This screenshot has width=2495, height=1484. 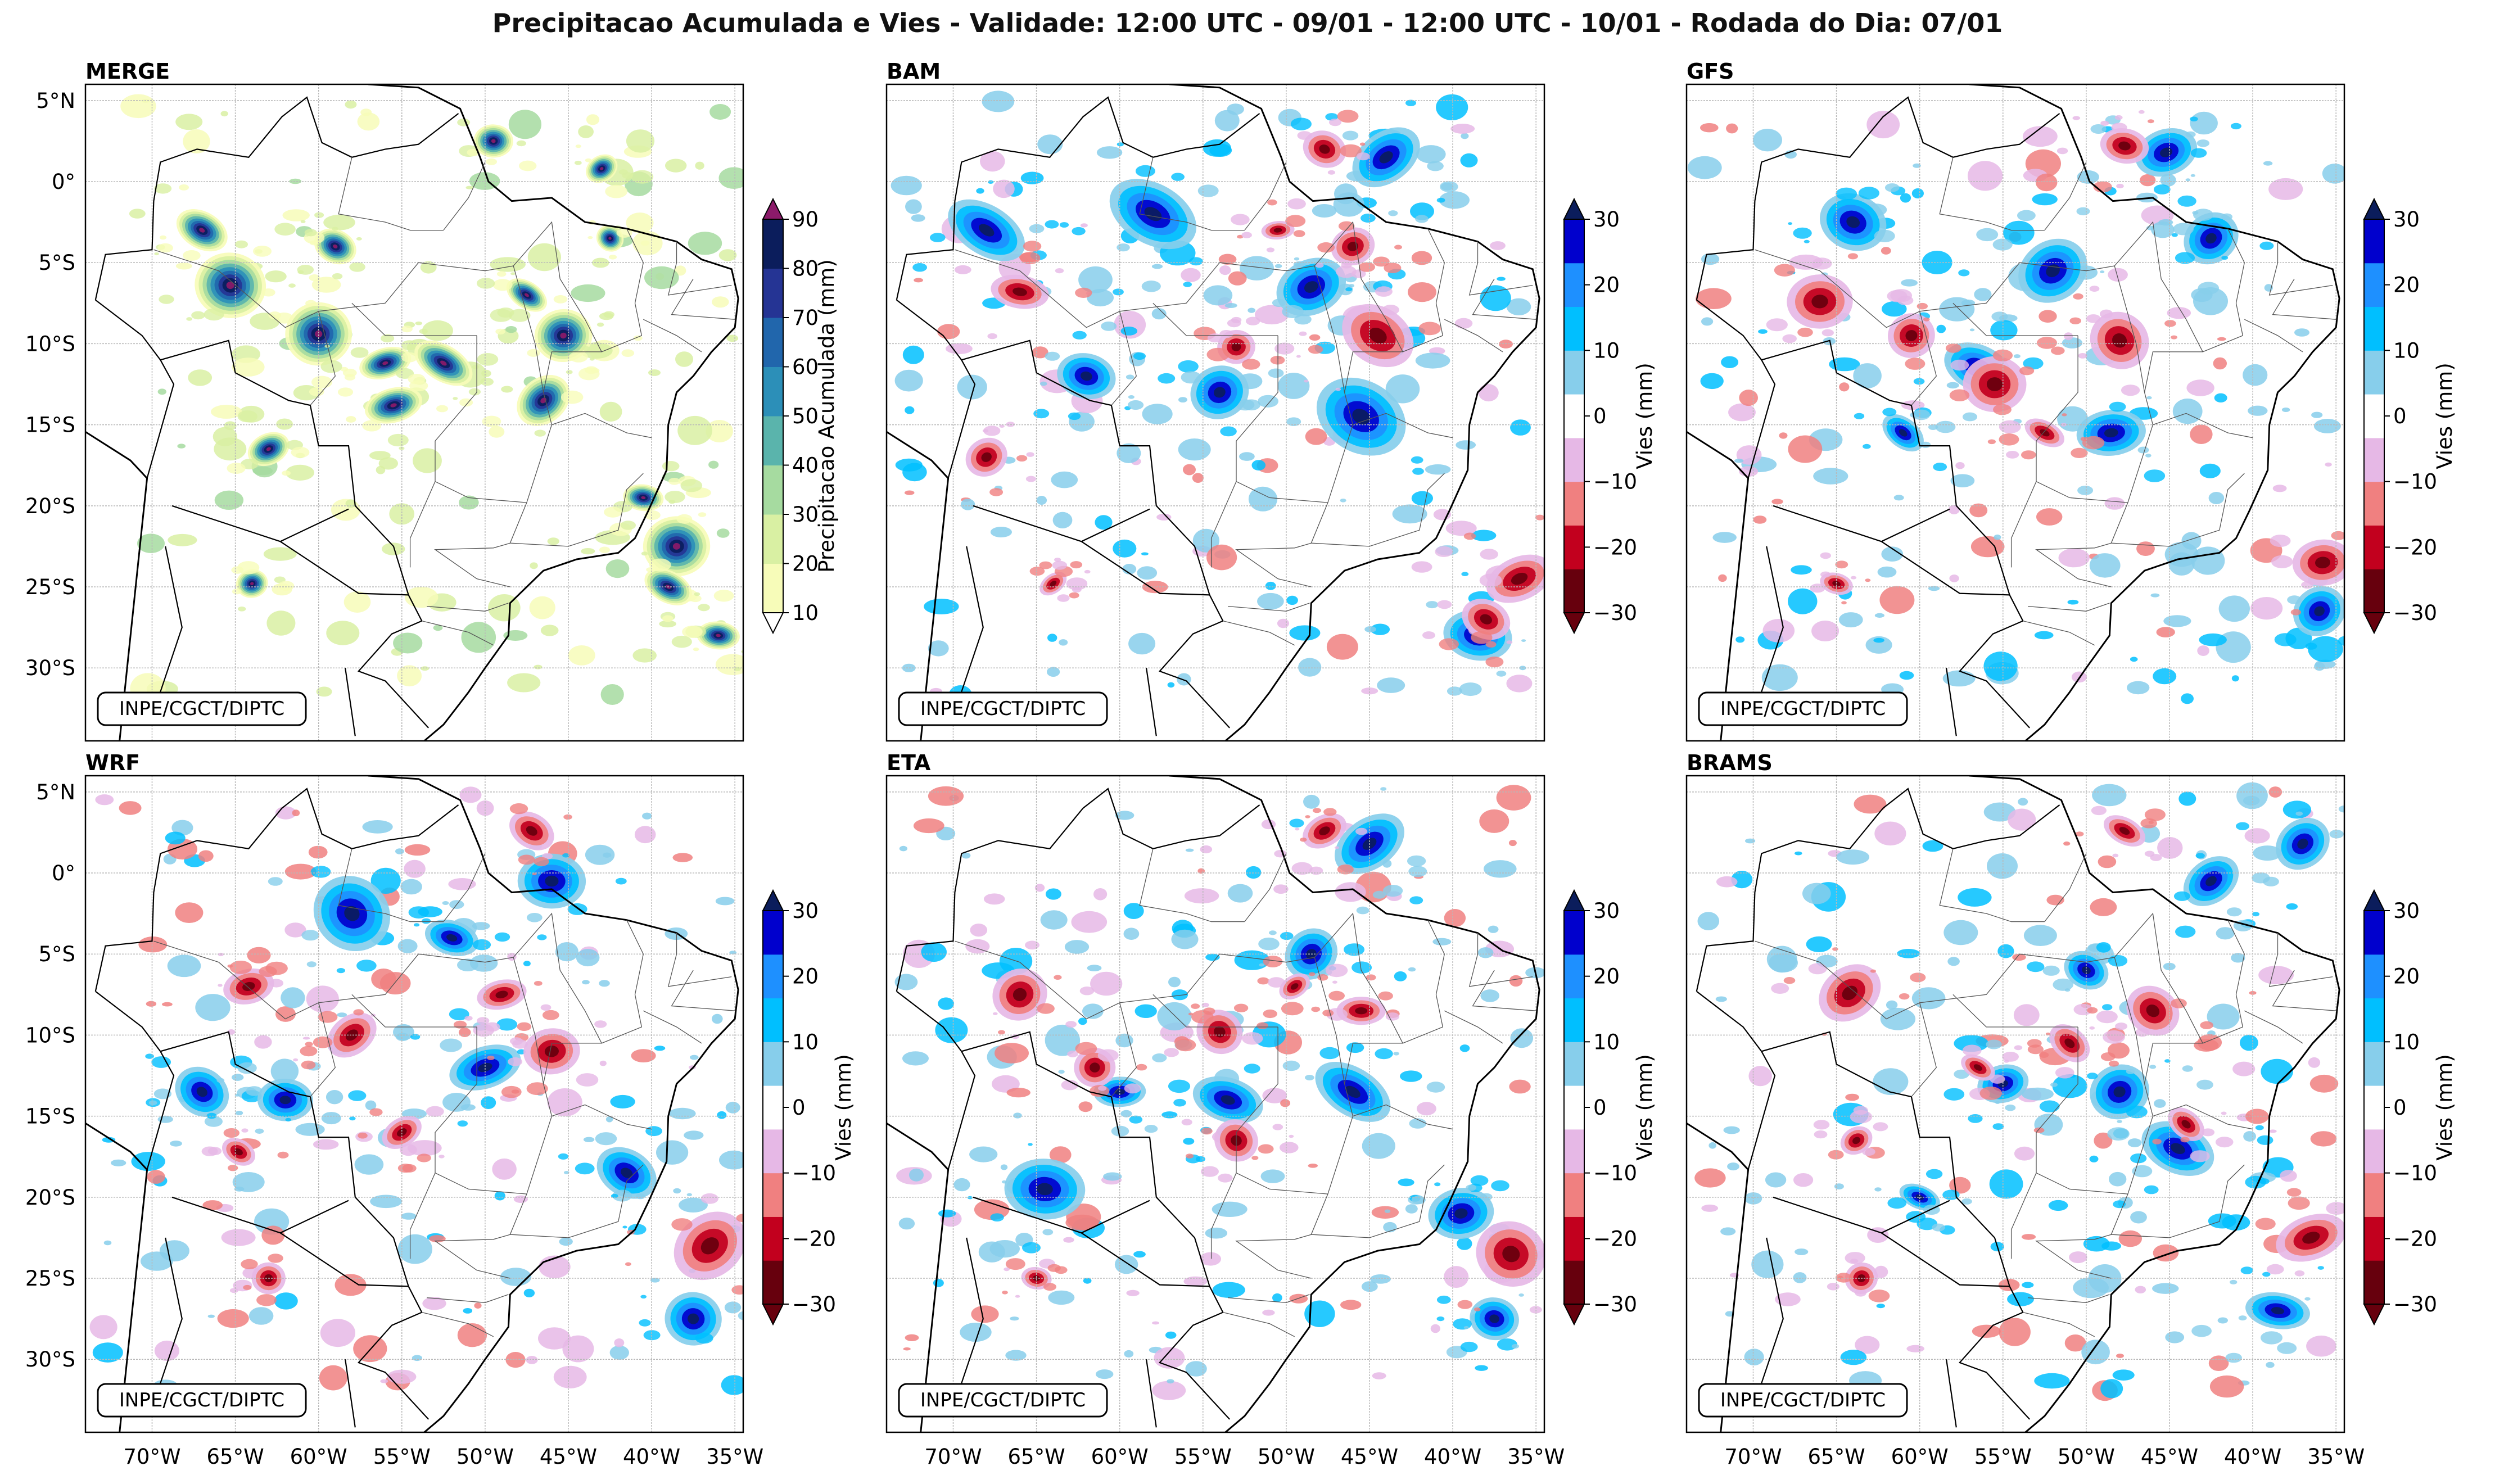 I want to click on brams-lon-tick-label: 55°W, so click(x=2003, y=1457).